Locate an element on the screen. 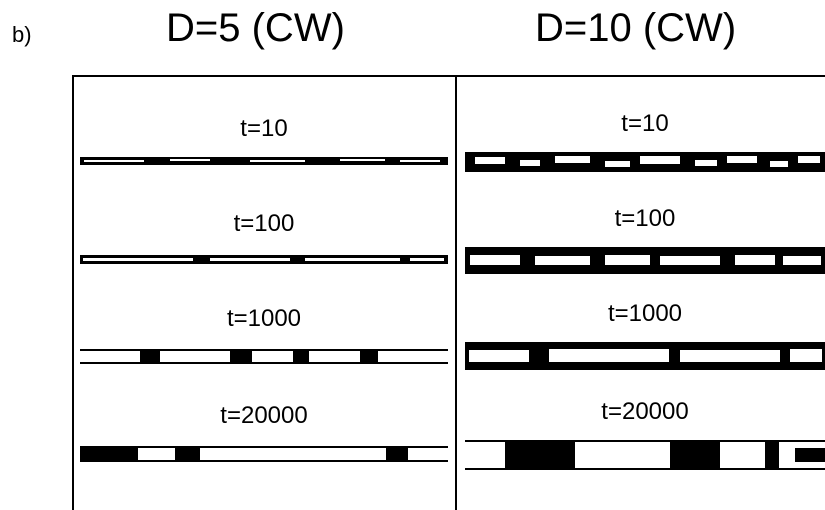 This screenshot has height=510, width=825. strip-d5-t100 is located at coordinates (264, 259).